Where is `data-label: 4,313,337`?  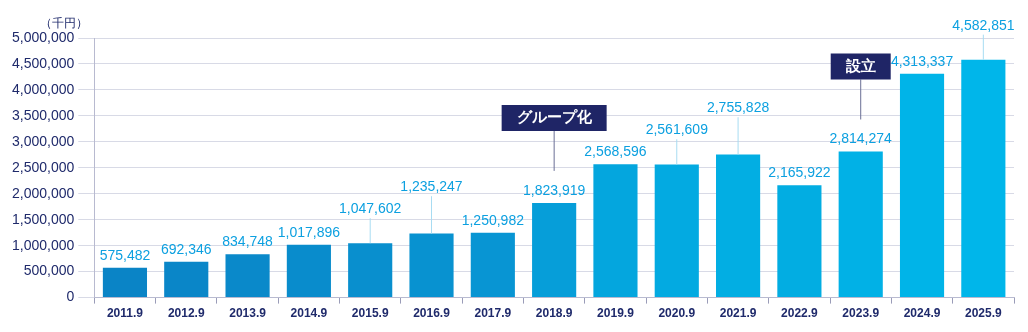
data-label: 4,313,337 is located at coordinates (922, 60).